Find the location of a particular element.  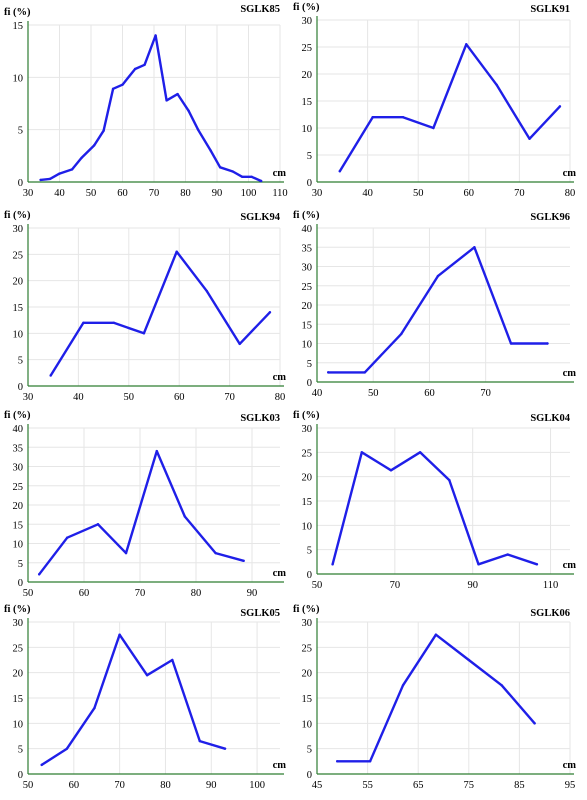

x-tick-label: 60 is located at coordinates (429, 393).